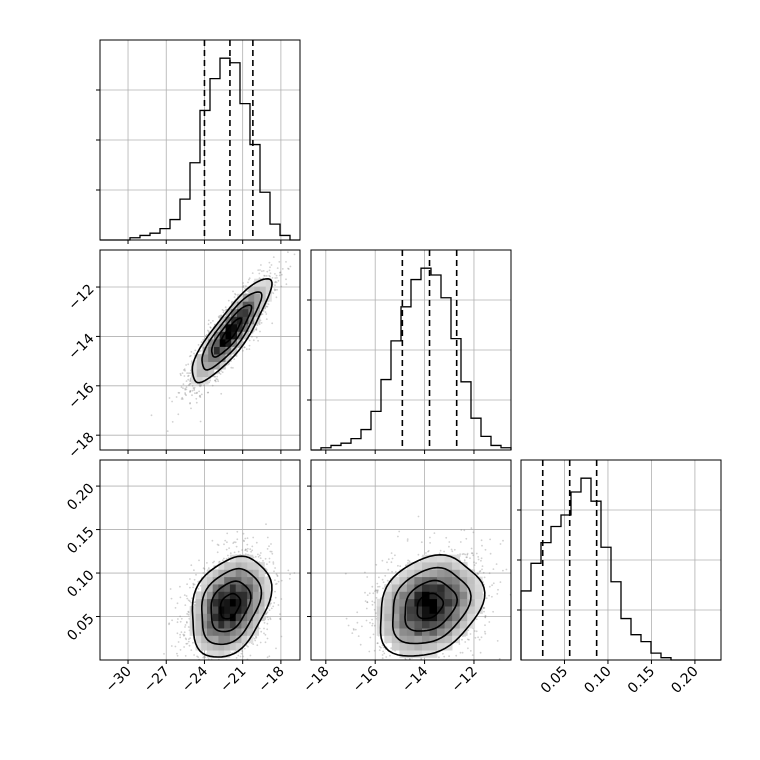 Image resolution: width=760 pixels, height=760 pixels. Describe the element at coordinates (183, 355) in the screenshot. I see `pair-panel-p0-p1: −18 −16 −14 −12` at that location.